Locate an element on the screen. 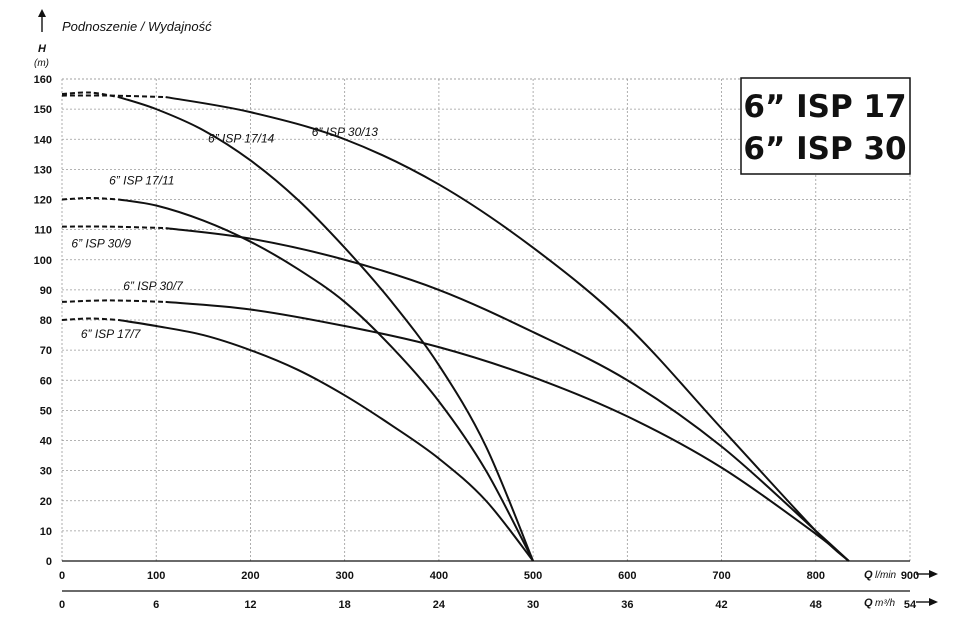  x2-tick-label: 30 is located at coordinates (533, 605).